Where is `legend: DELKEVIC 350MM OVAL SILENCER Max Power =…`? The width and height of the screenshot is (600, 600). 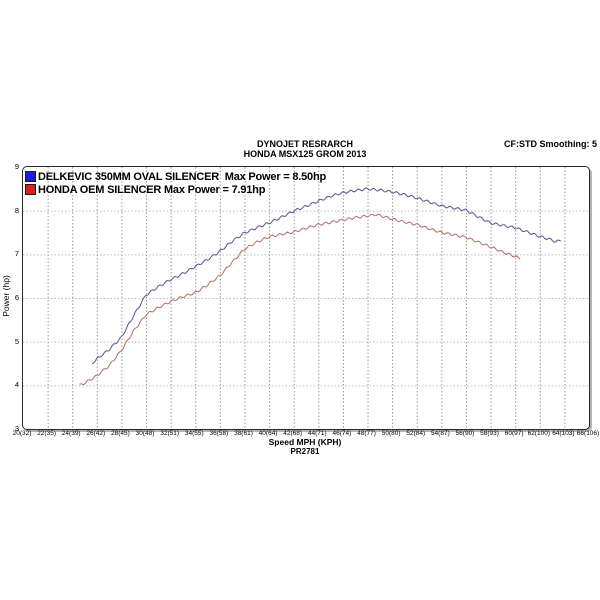
legend: DELKEVIC 350MM OVAL SILENCER Max Power =… is located at coordinates (175, 183).